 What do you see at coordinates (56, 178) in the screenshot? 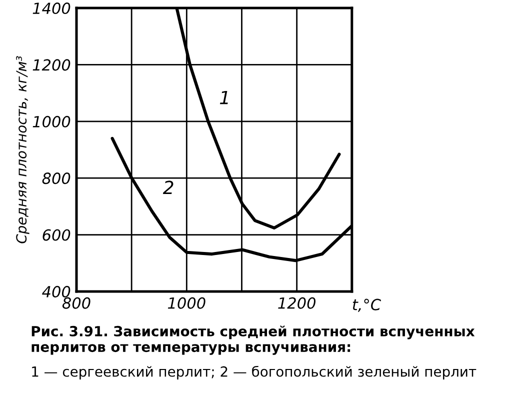
I see `y-tick-label: 800` at bounding box center [56, 178].